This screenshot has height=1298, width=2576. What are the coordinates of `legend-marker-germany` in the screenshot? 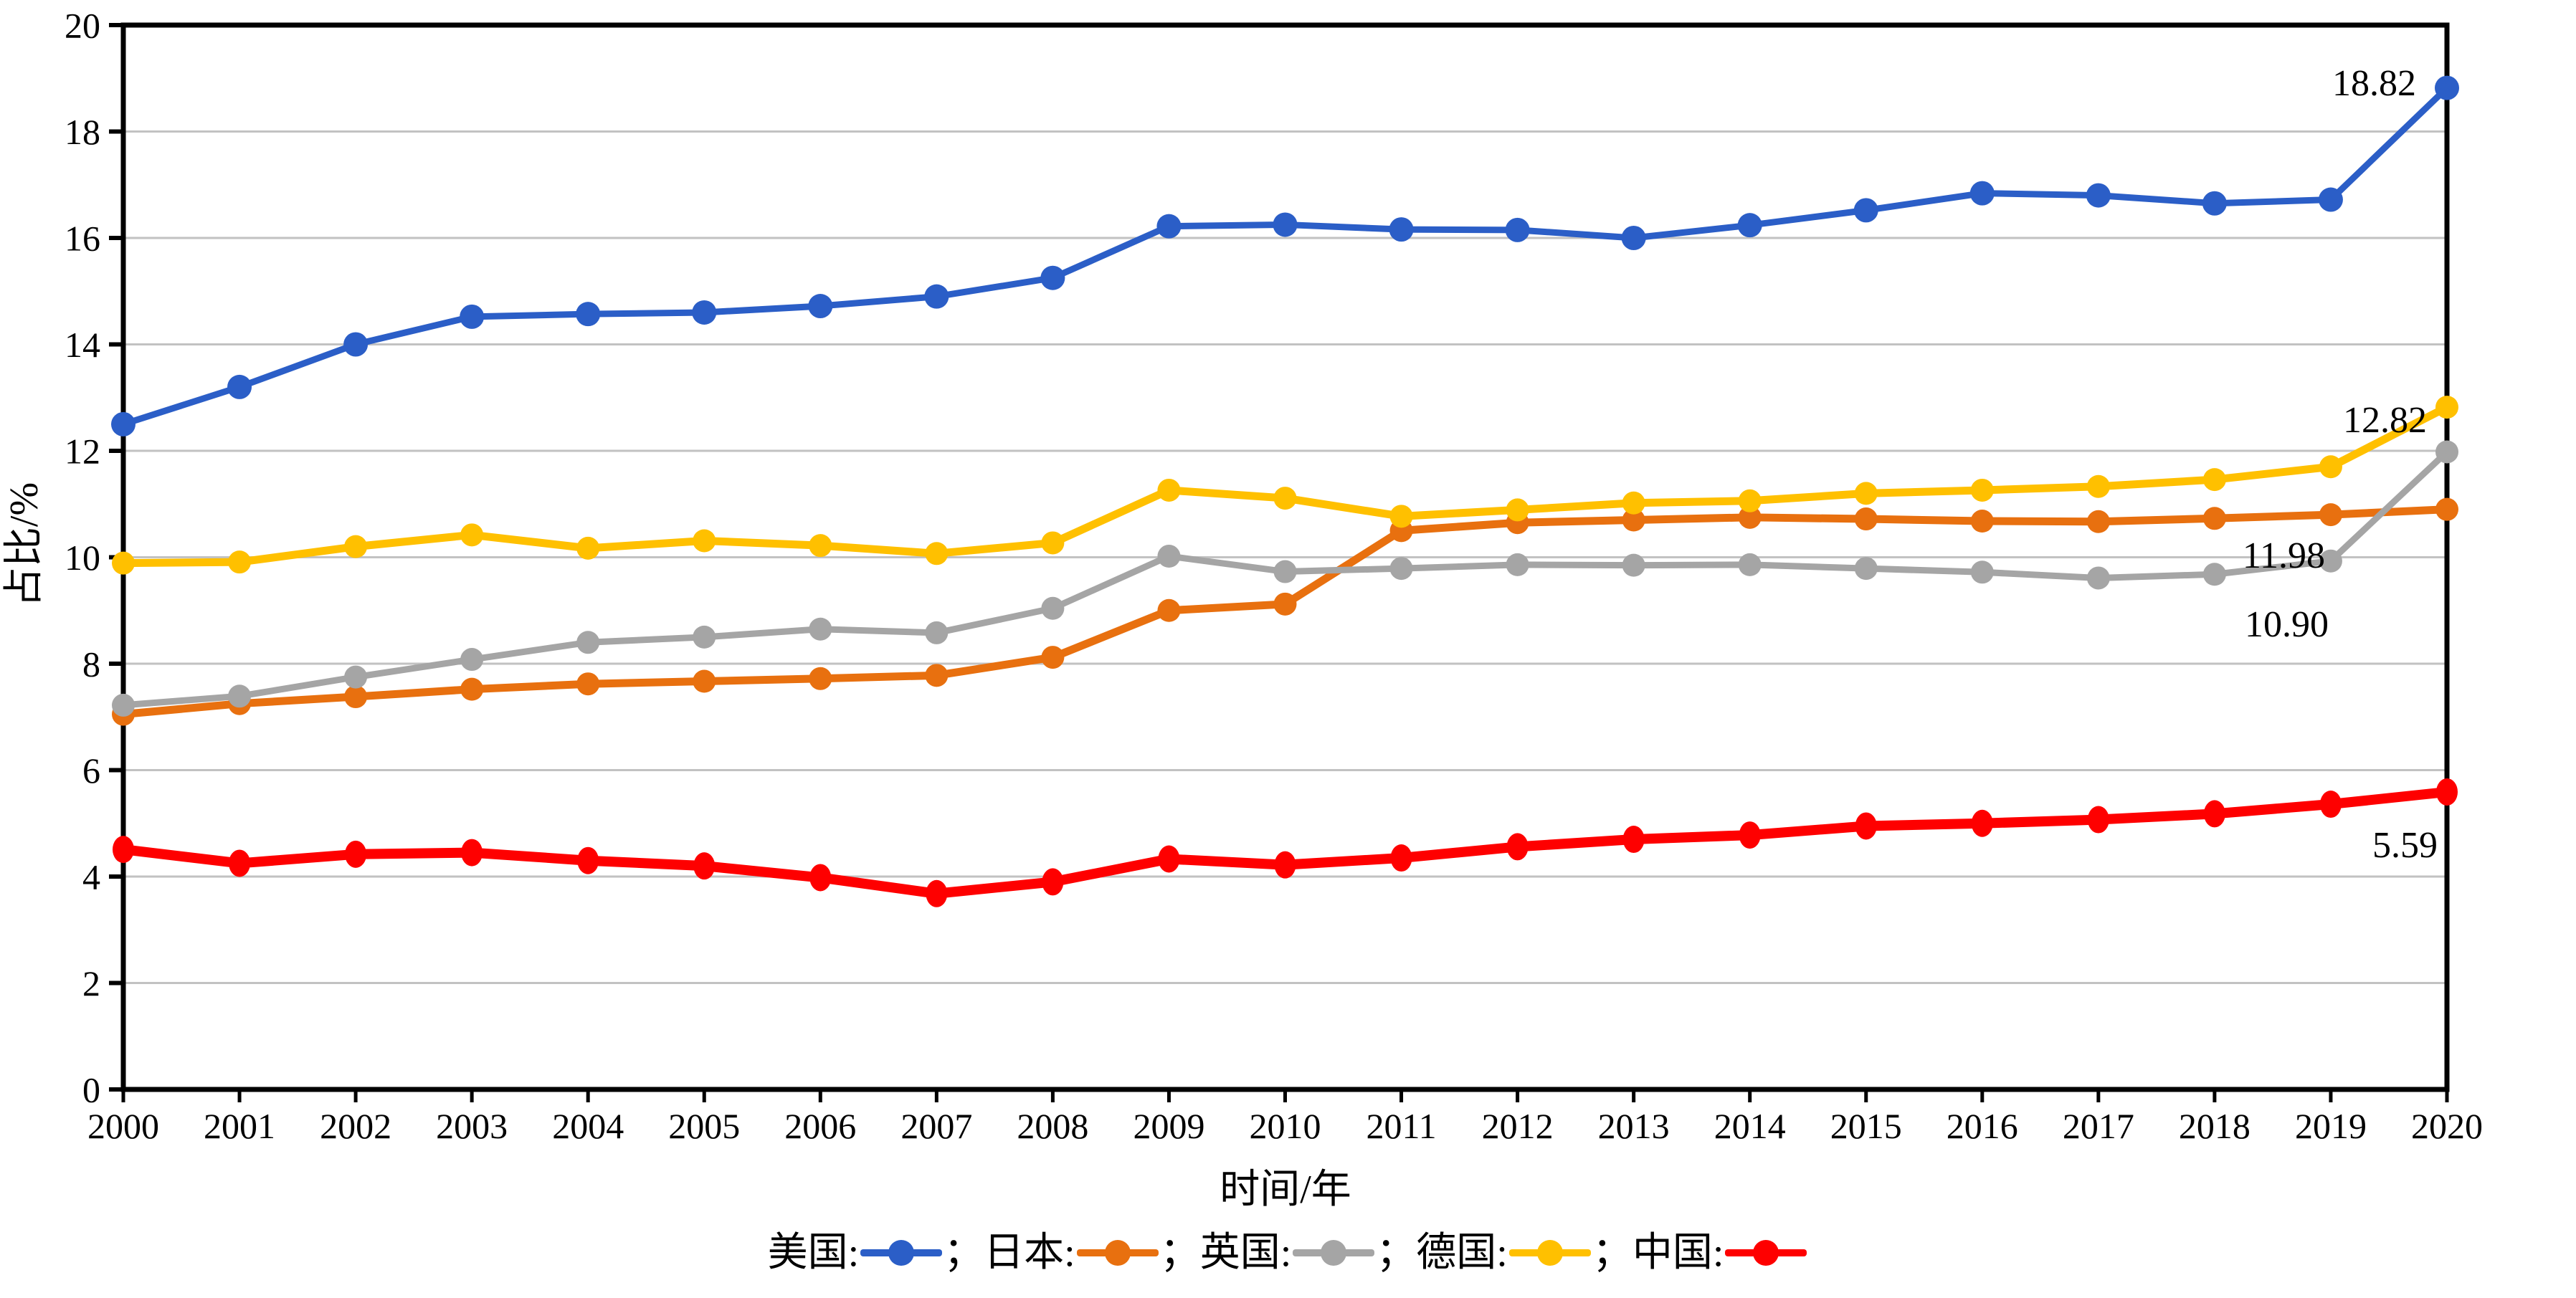 It's located at (1550, 1253).